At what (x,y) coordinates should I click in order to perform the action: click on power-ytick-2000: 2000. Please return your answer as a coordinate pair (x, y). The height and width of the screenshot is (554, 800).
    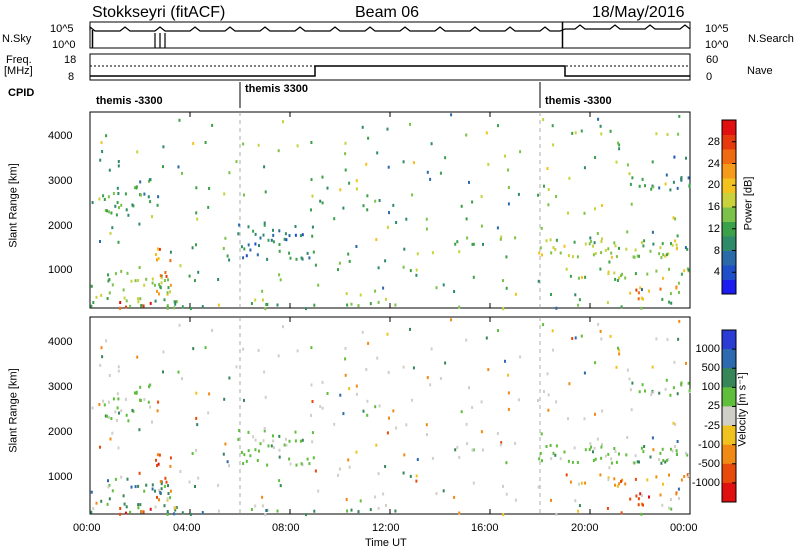
    Looking at the image, I should click on (60, 226).